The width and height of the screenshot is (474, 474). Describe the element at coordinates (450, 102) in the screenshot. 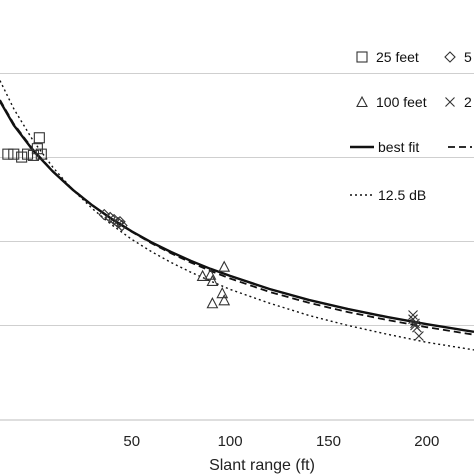

I see `legend-x-icon` at that location.